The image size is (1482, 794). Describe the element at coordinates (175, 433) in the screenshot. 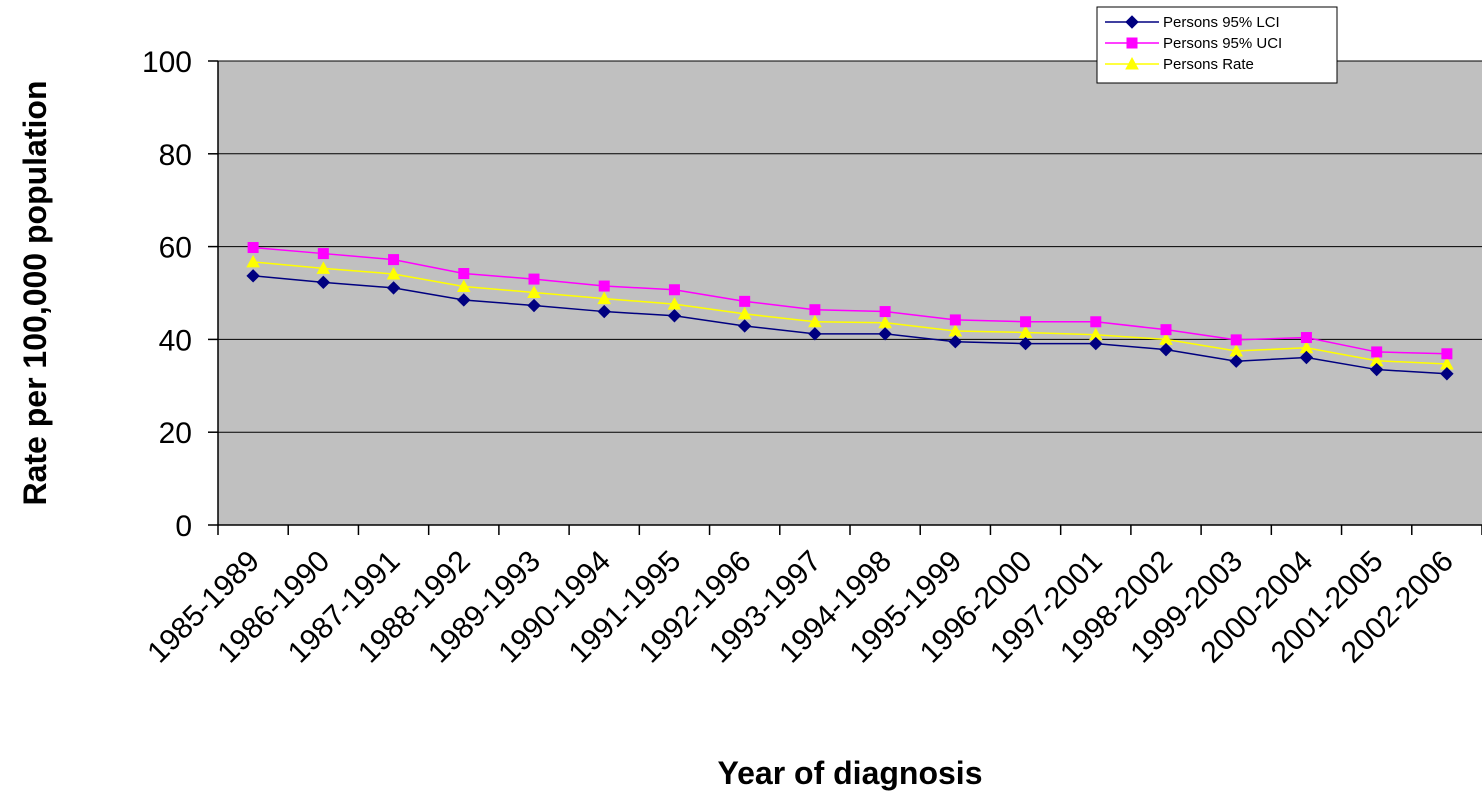

I see `y-tick-label: 20` at that location.